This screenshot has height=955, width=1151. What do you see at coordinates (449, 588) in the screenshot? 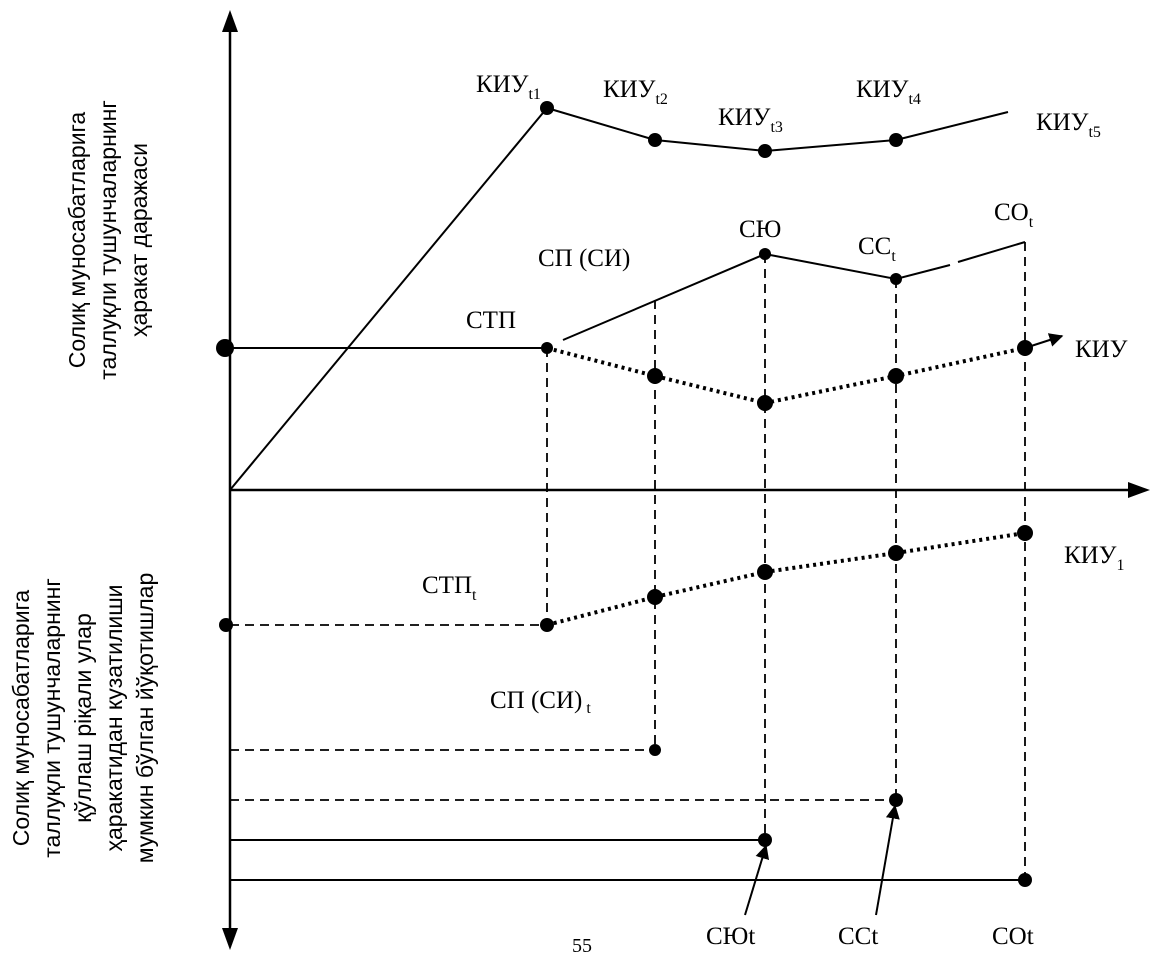
I see `label-stp-t: СТПt` at bounding box center [449, 588].